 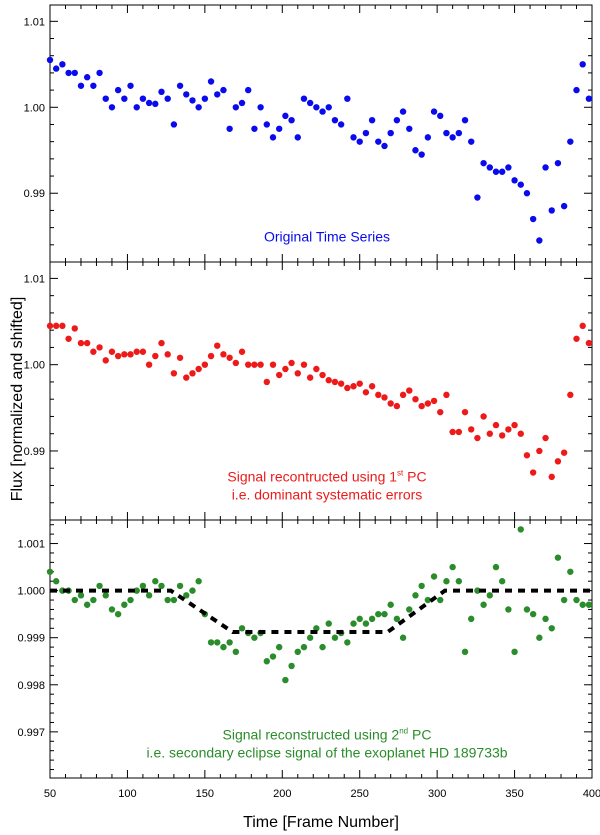 What do you see at coordinates (34, 22) in the screenshot?
I see `y-tick-label: 1.01` at bounding box center [34, 22].